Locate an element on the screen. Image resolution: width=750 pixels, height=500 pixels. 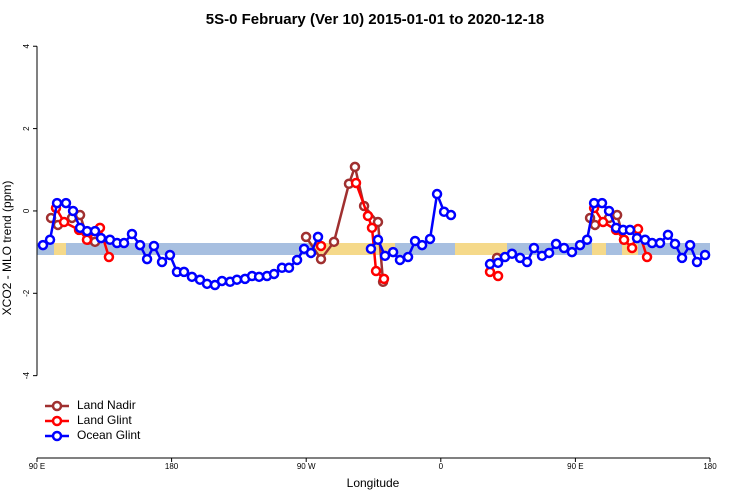
y-axis-label: XCO2 - MLO trend (ppm) is located at coordinates (7, 248).